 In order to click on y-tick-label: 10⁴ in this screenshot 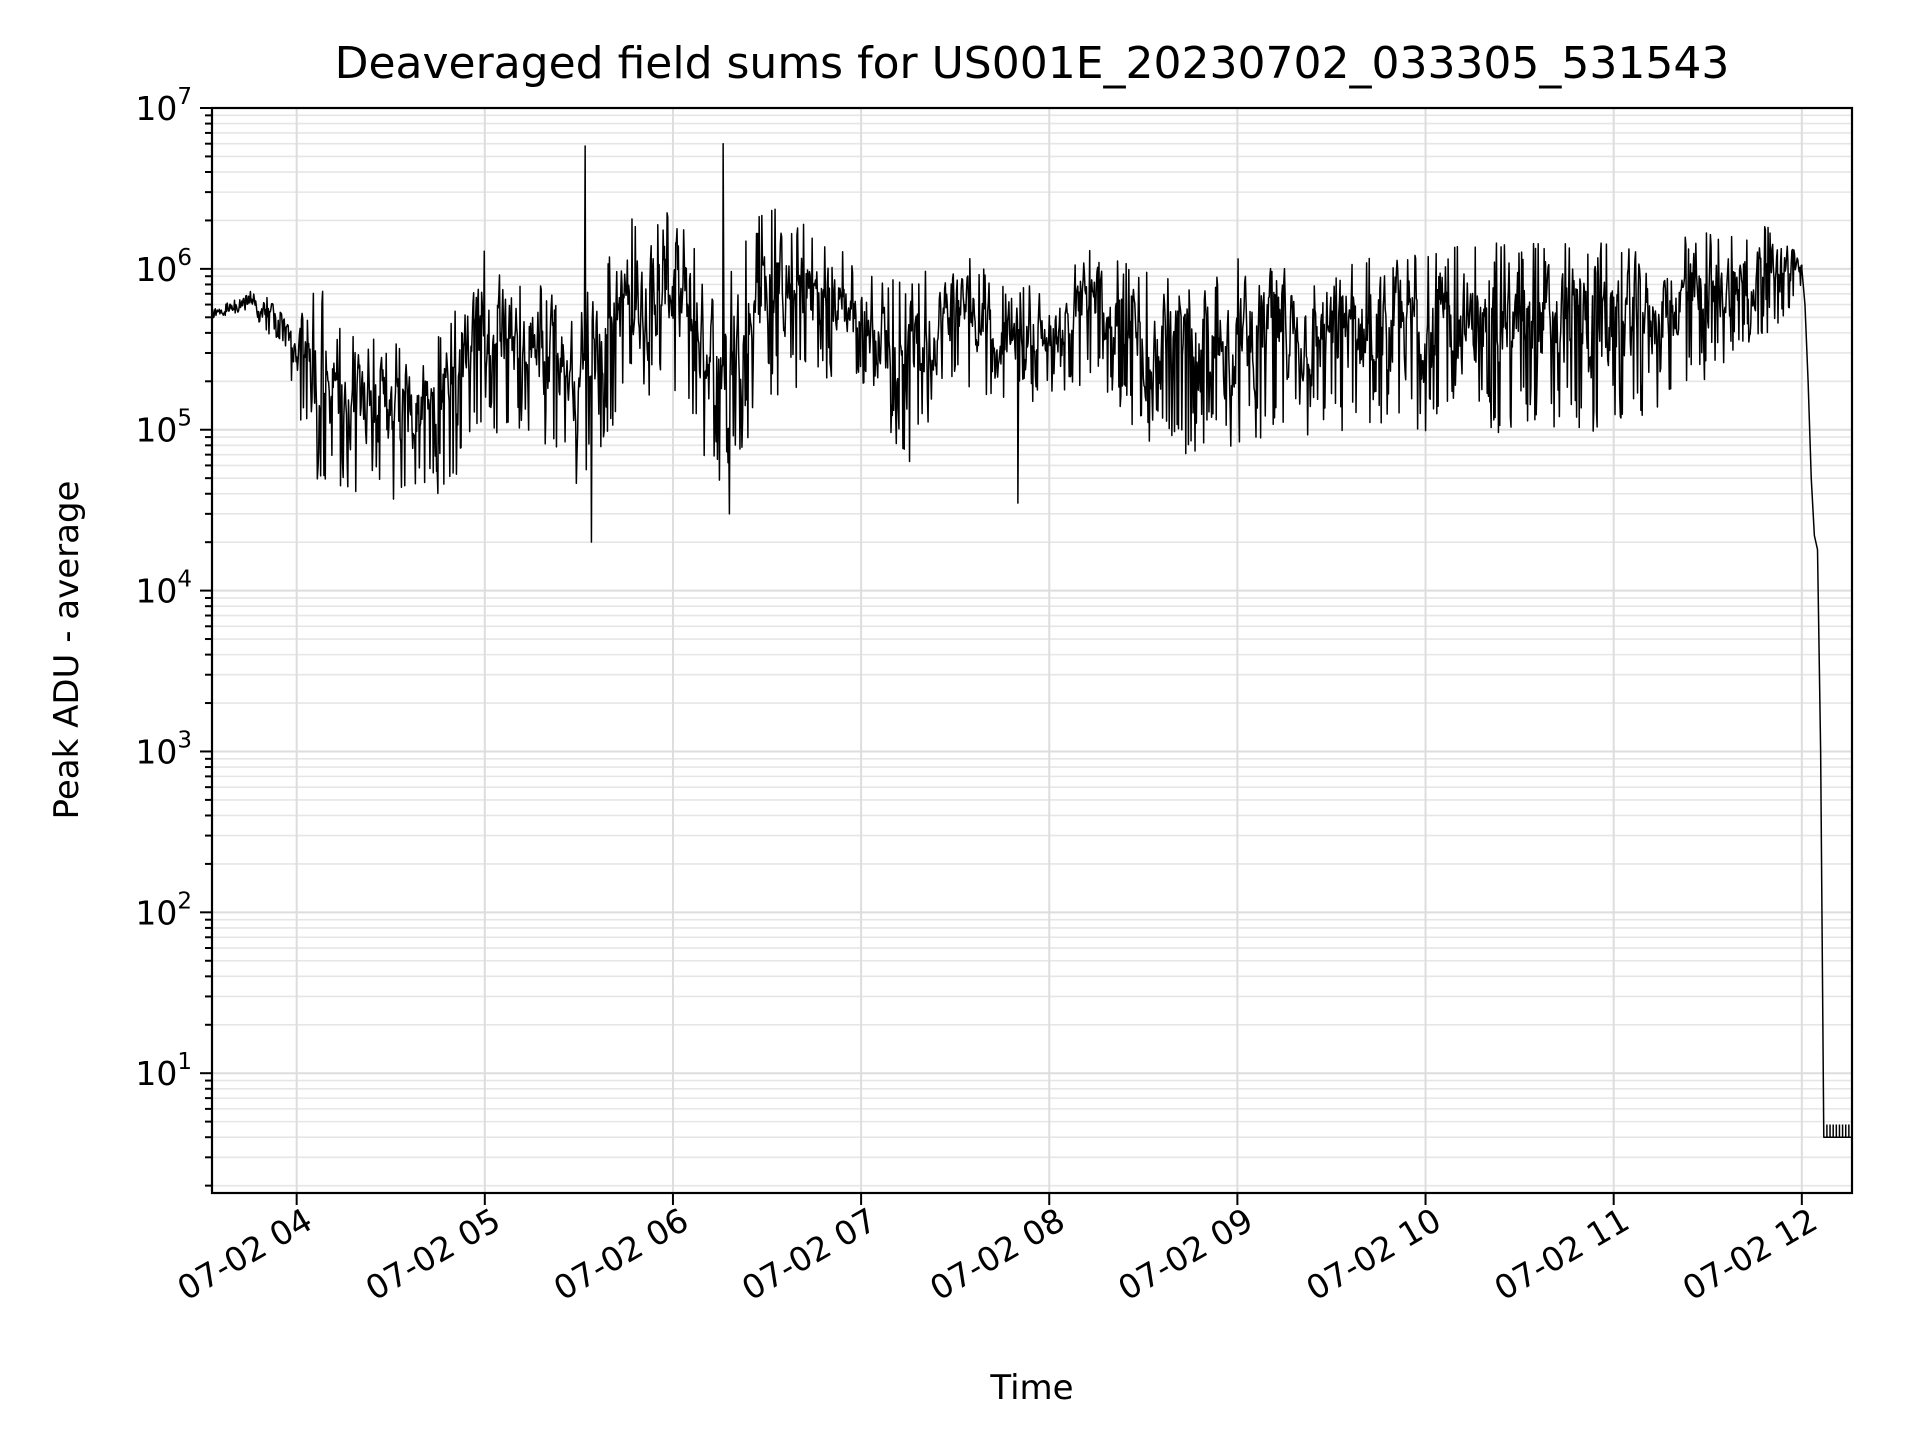, I will do `click(163, 589)`.